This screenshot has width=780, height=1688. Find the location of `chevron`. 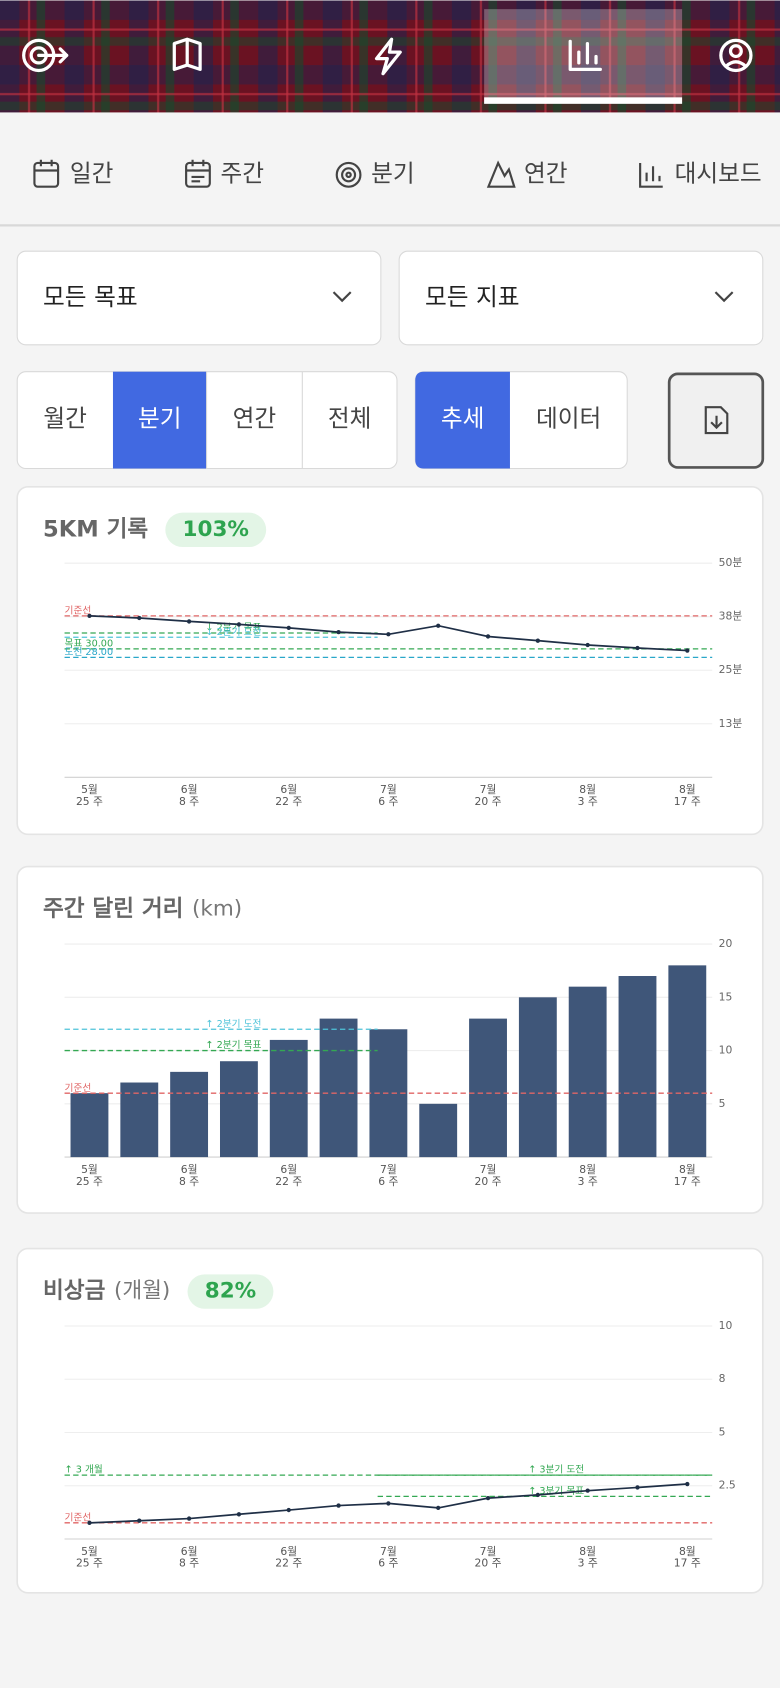

chevron is located at coordinates (724, 297).